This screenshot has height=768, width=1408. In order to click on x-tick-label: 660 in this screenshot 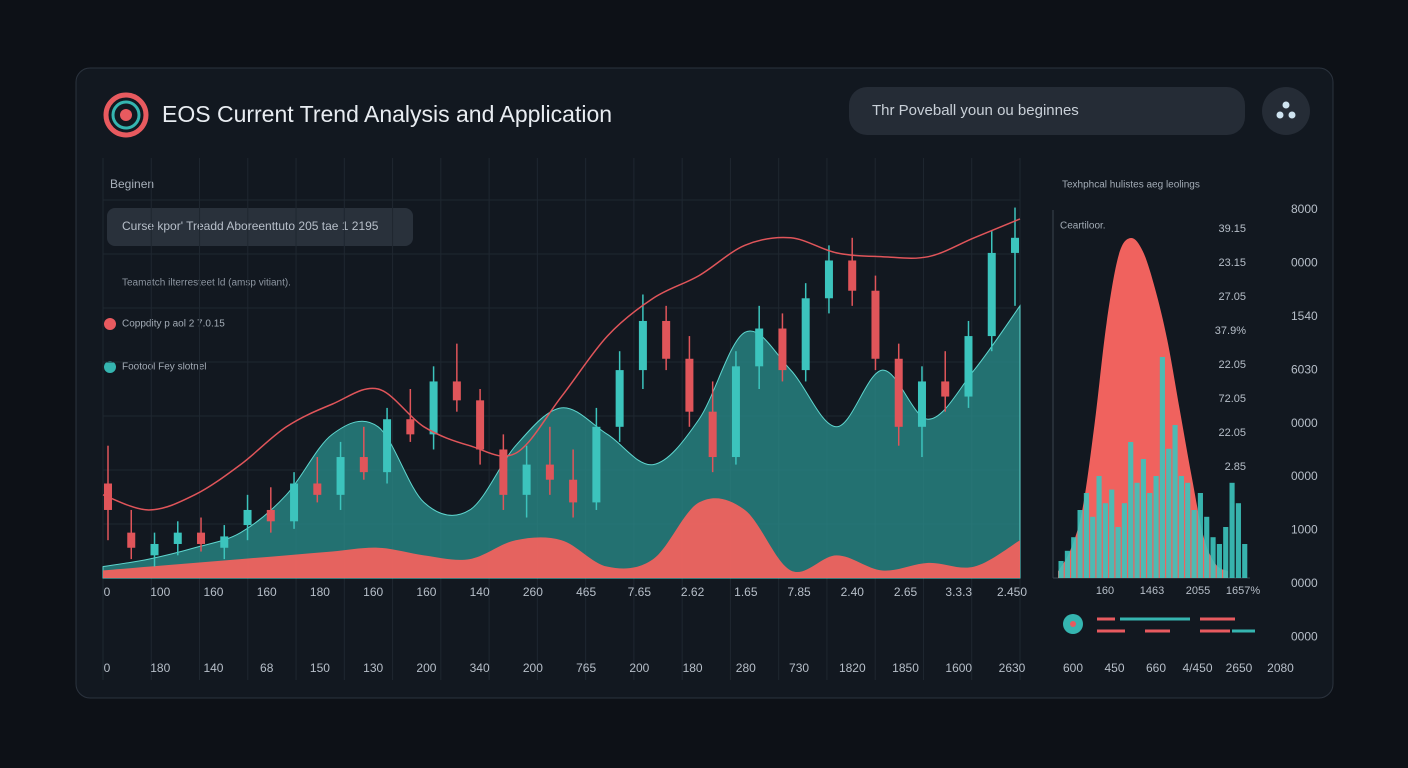, I will do `click(1156, 668)`.